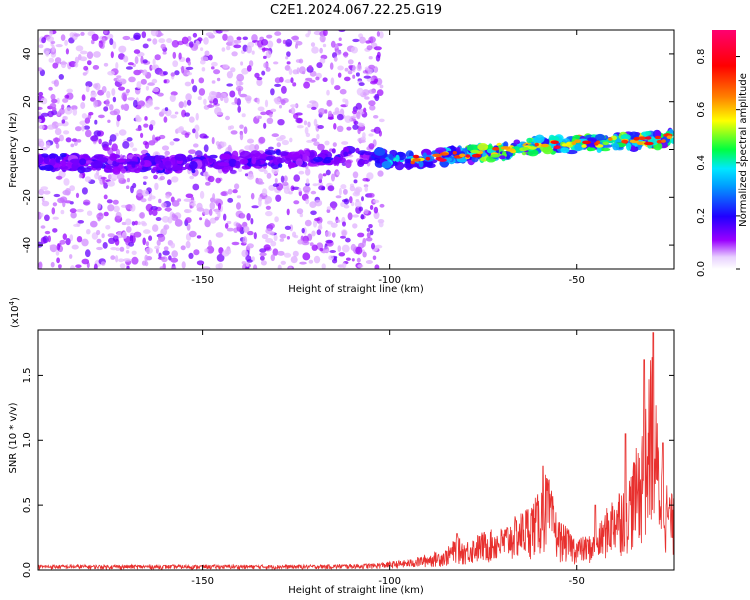 This screenshot has height=600, width=750. I want to click on spectrogram-xtick-label: -50, so click(577, 280).